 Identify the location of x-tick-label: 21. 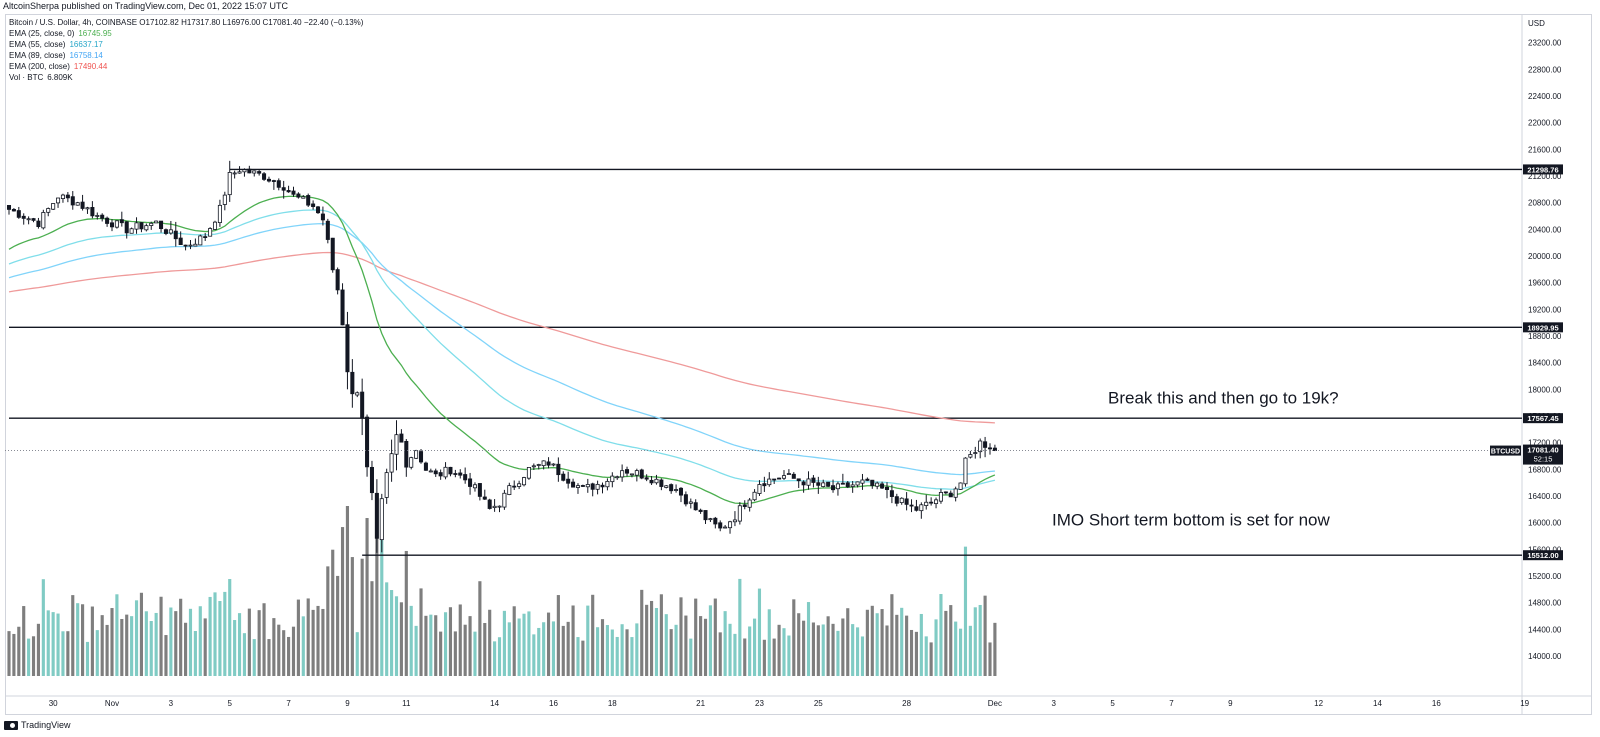
(700, 703).